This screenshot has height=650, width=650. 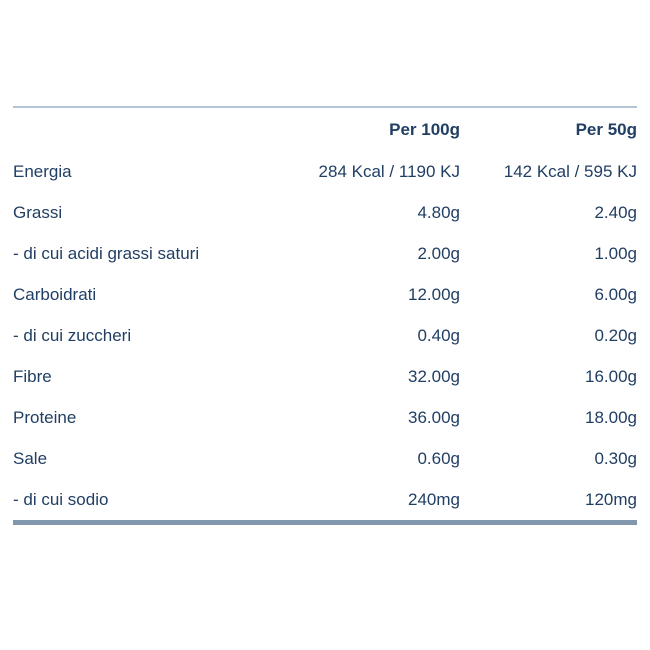 What do you see at coordinates (325, 376) in the screenshot?
I see `table-row: Fibre 32.00g 16.00g` at bounding box center [325, 376].